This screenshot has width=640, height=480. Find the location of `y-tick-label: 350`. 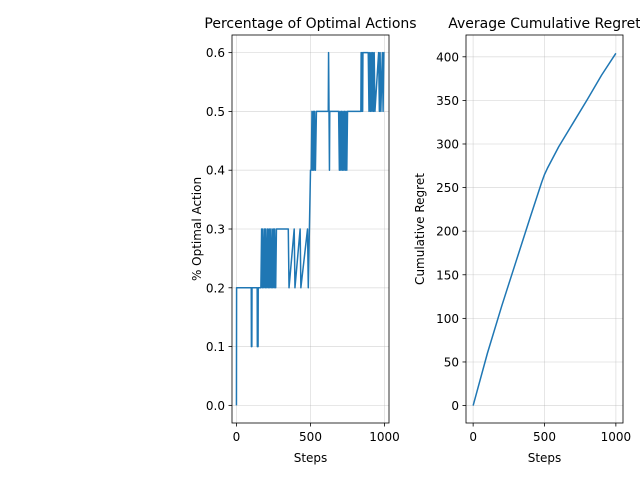

y-tick-label: 350 is located at coordinates (447, 101).